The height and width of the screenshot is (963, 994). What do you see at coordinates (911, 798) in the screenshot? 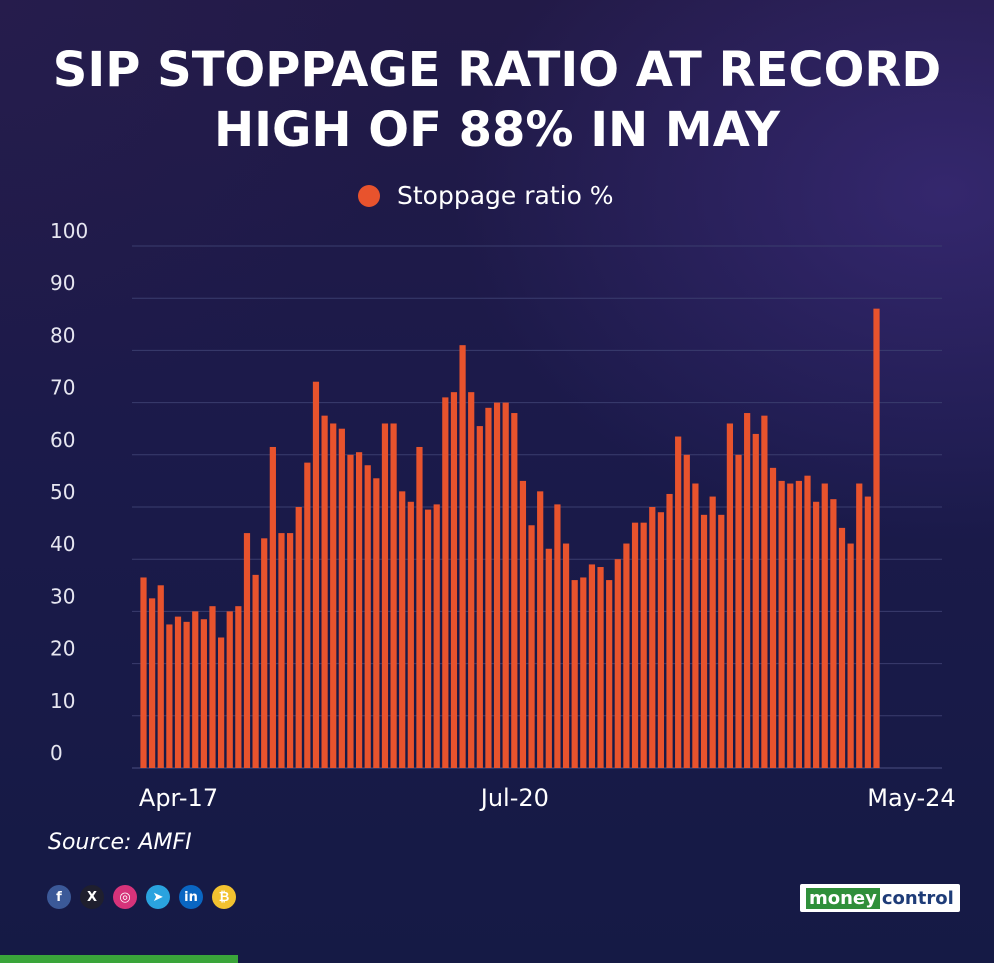
I see `x-tick-label: May-24` at bounding box center [911, 798].